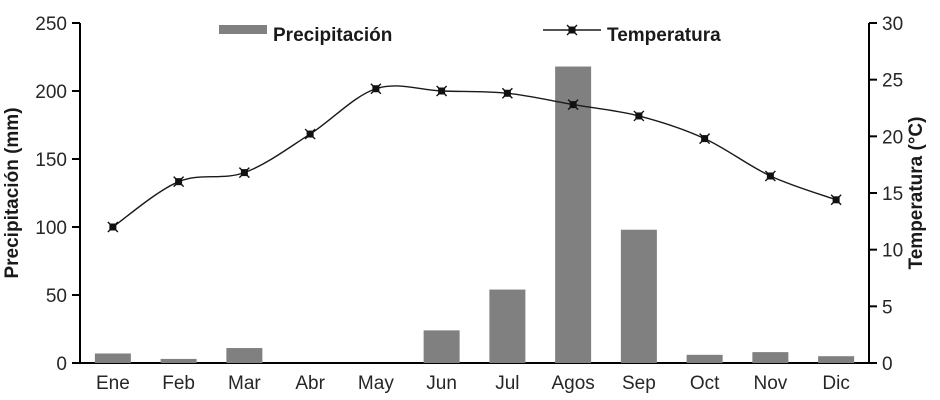 The image size is (940, 400). I want to click on x-tick-label-ene: Ene, so click(113, 383).